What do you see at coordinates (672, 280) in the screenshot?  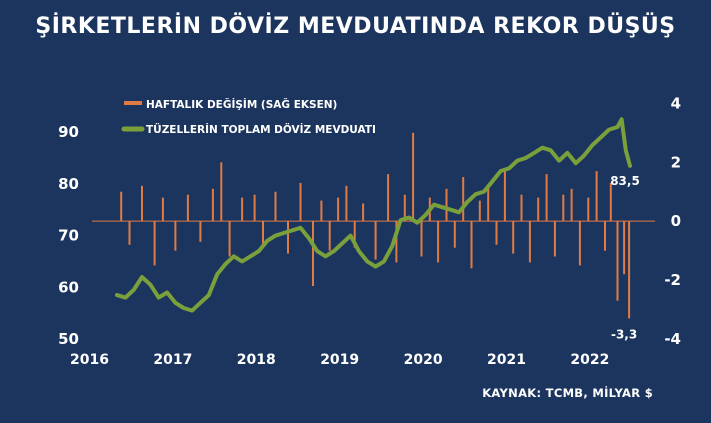 I see `right-axis-tick-label: -2` at bounding box center [672, 280].